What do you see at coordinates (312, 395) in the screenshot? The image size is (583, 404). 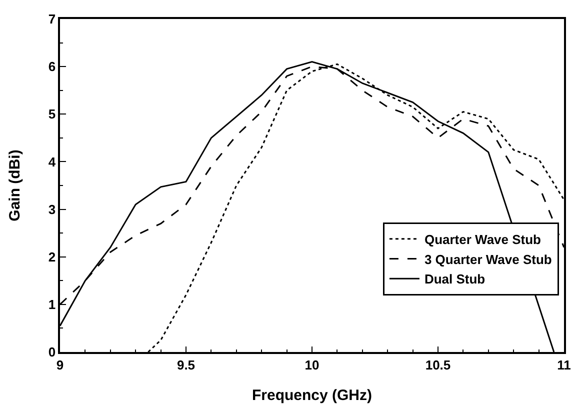 I see `x-axis-title: Frequency (GHz)` at bounding box center [312, 395].